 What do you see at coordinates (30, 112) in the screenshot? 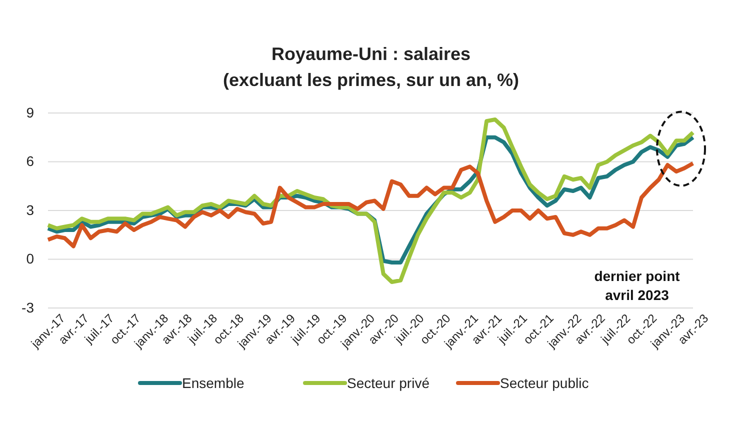
I see `y-tick-label: 9` at bounding box center [30, 112].